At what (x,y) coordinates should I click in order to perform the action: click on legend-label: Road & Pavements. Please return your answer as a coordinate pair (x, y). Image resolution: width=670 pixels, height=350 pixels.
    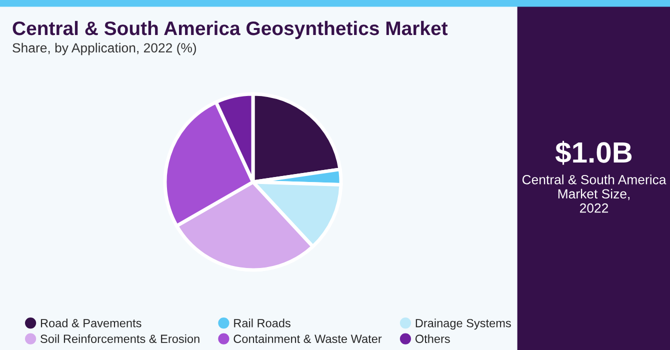
    Looking at the image, I should click on (91, 323).